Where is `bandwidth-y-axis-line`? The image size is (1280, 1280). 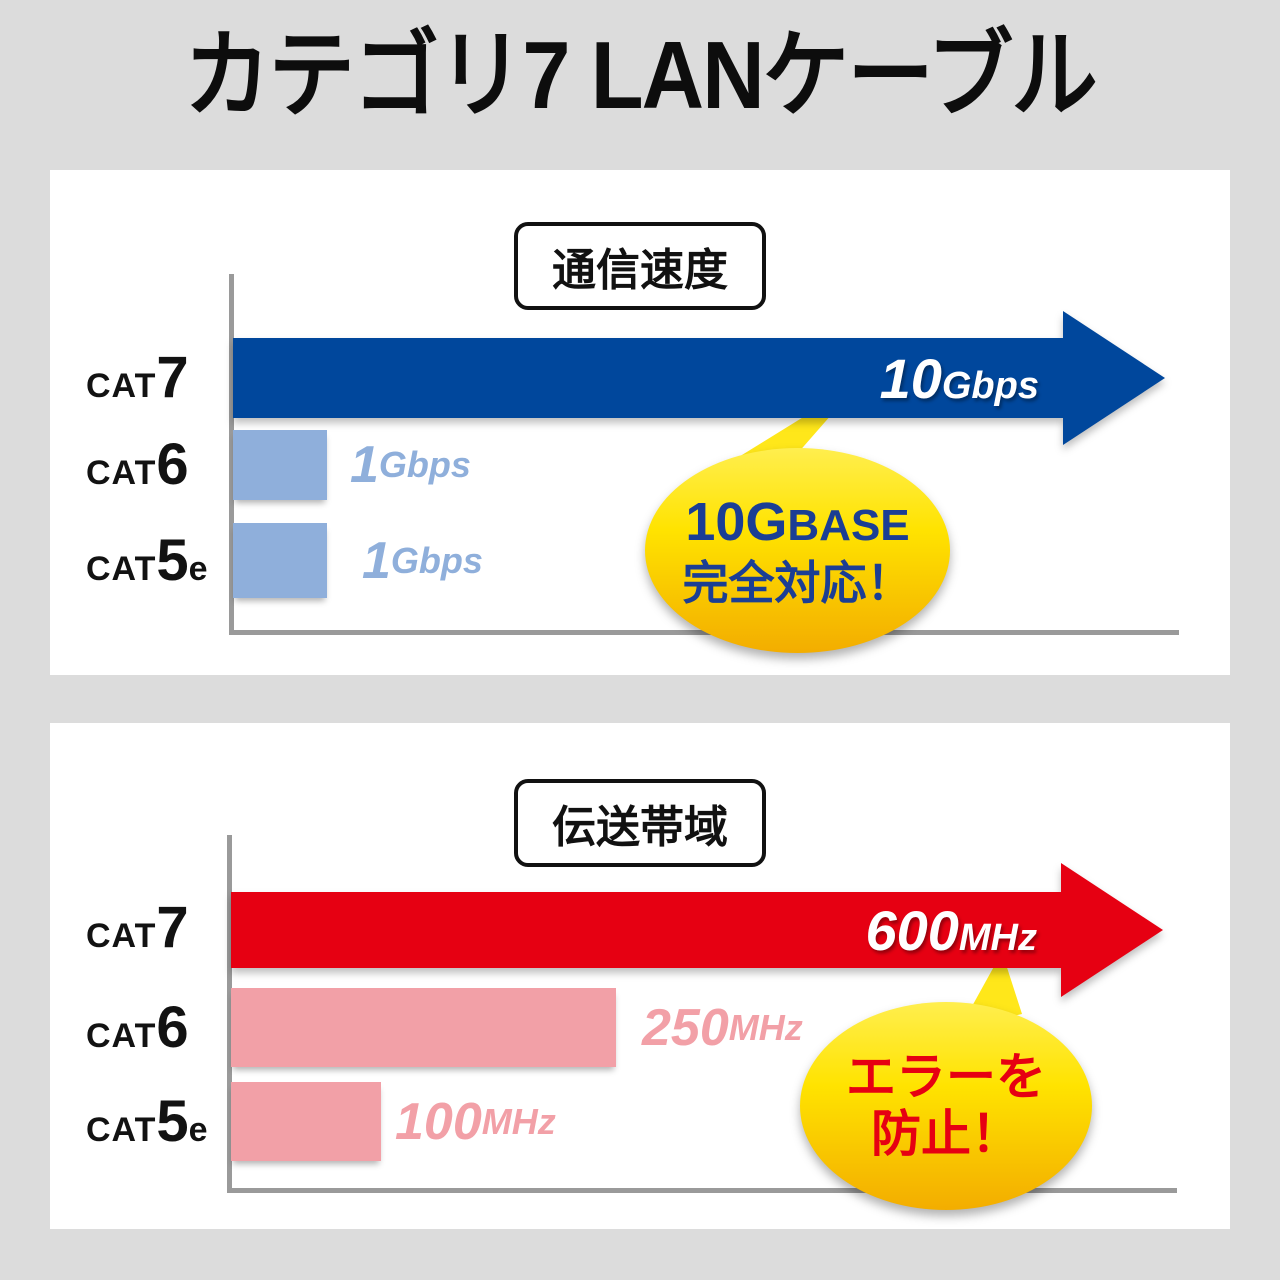 bandwidth-y-axis-line is located at coordinates (229, 1014).